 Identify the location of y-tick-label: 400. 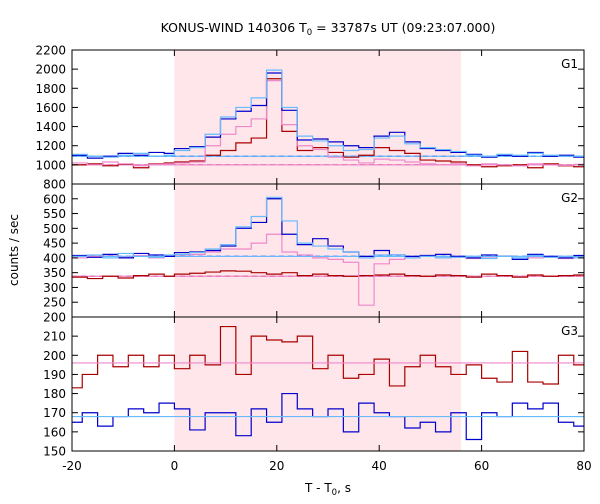
(54, 258).